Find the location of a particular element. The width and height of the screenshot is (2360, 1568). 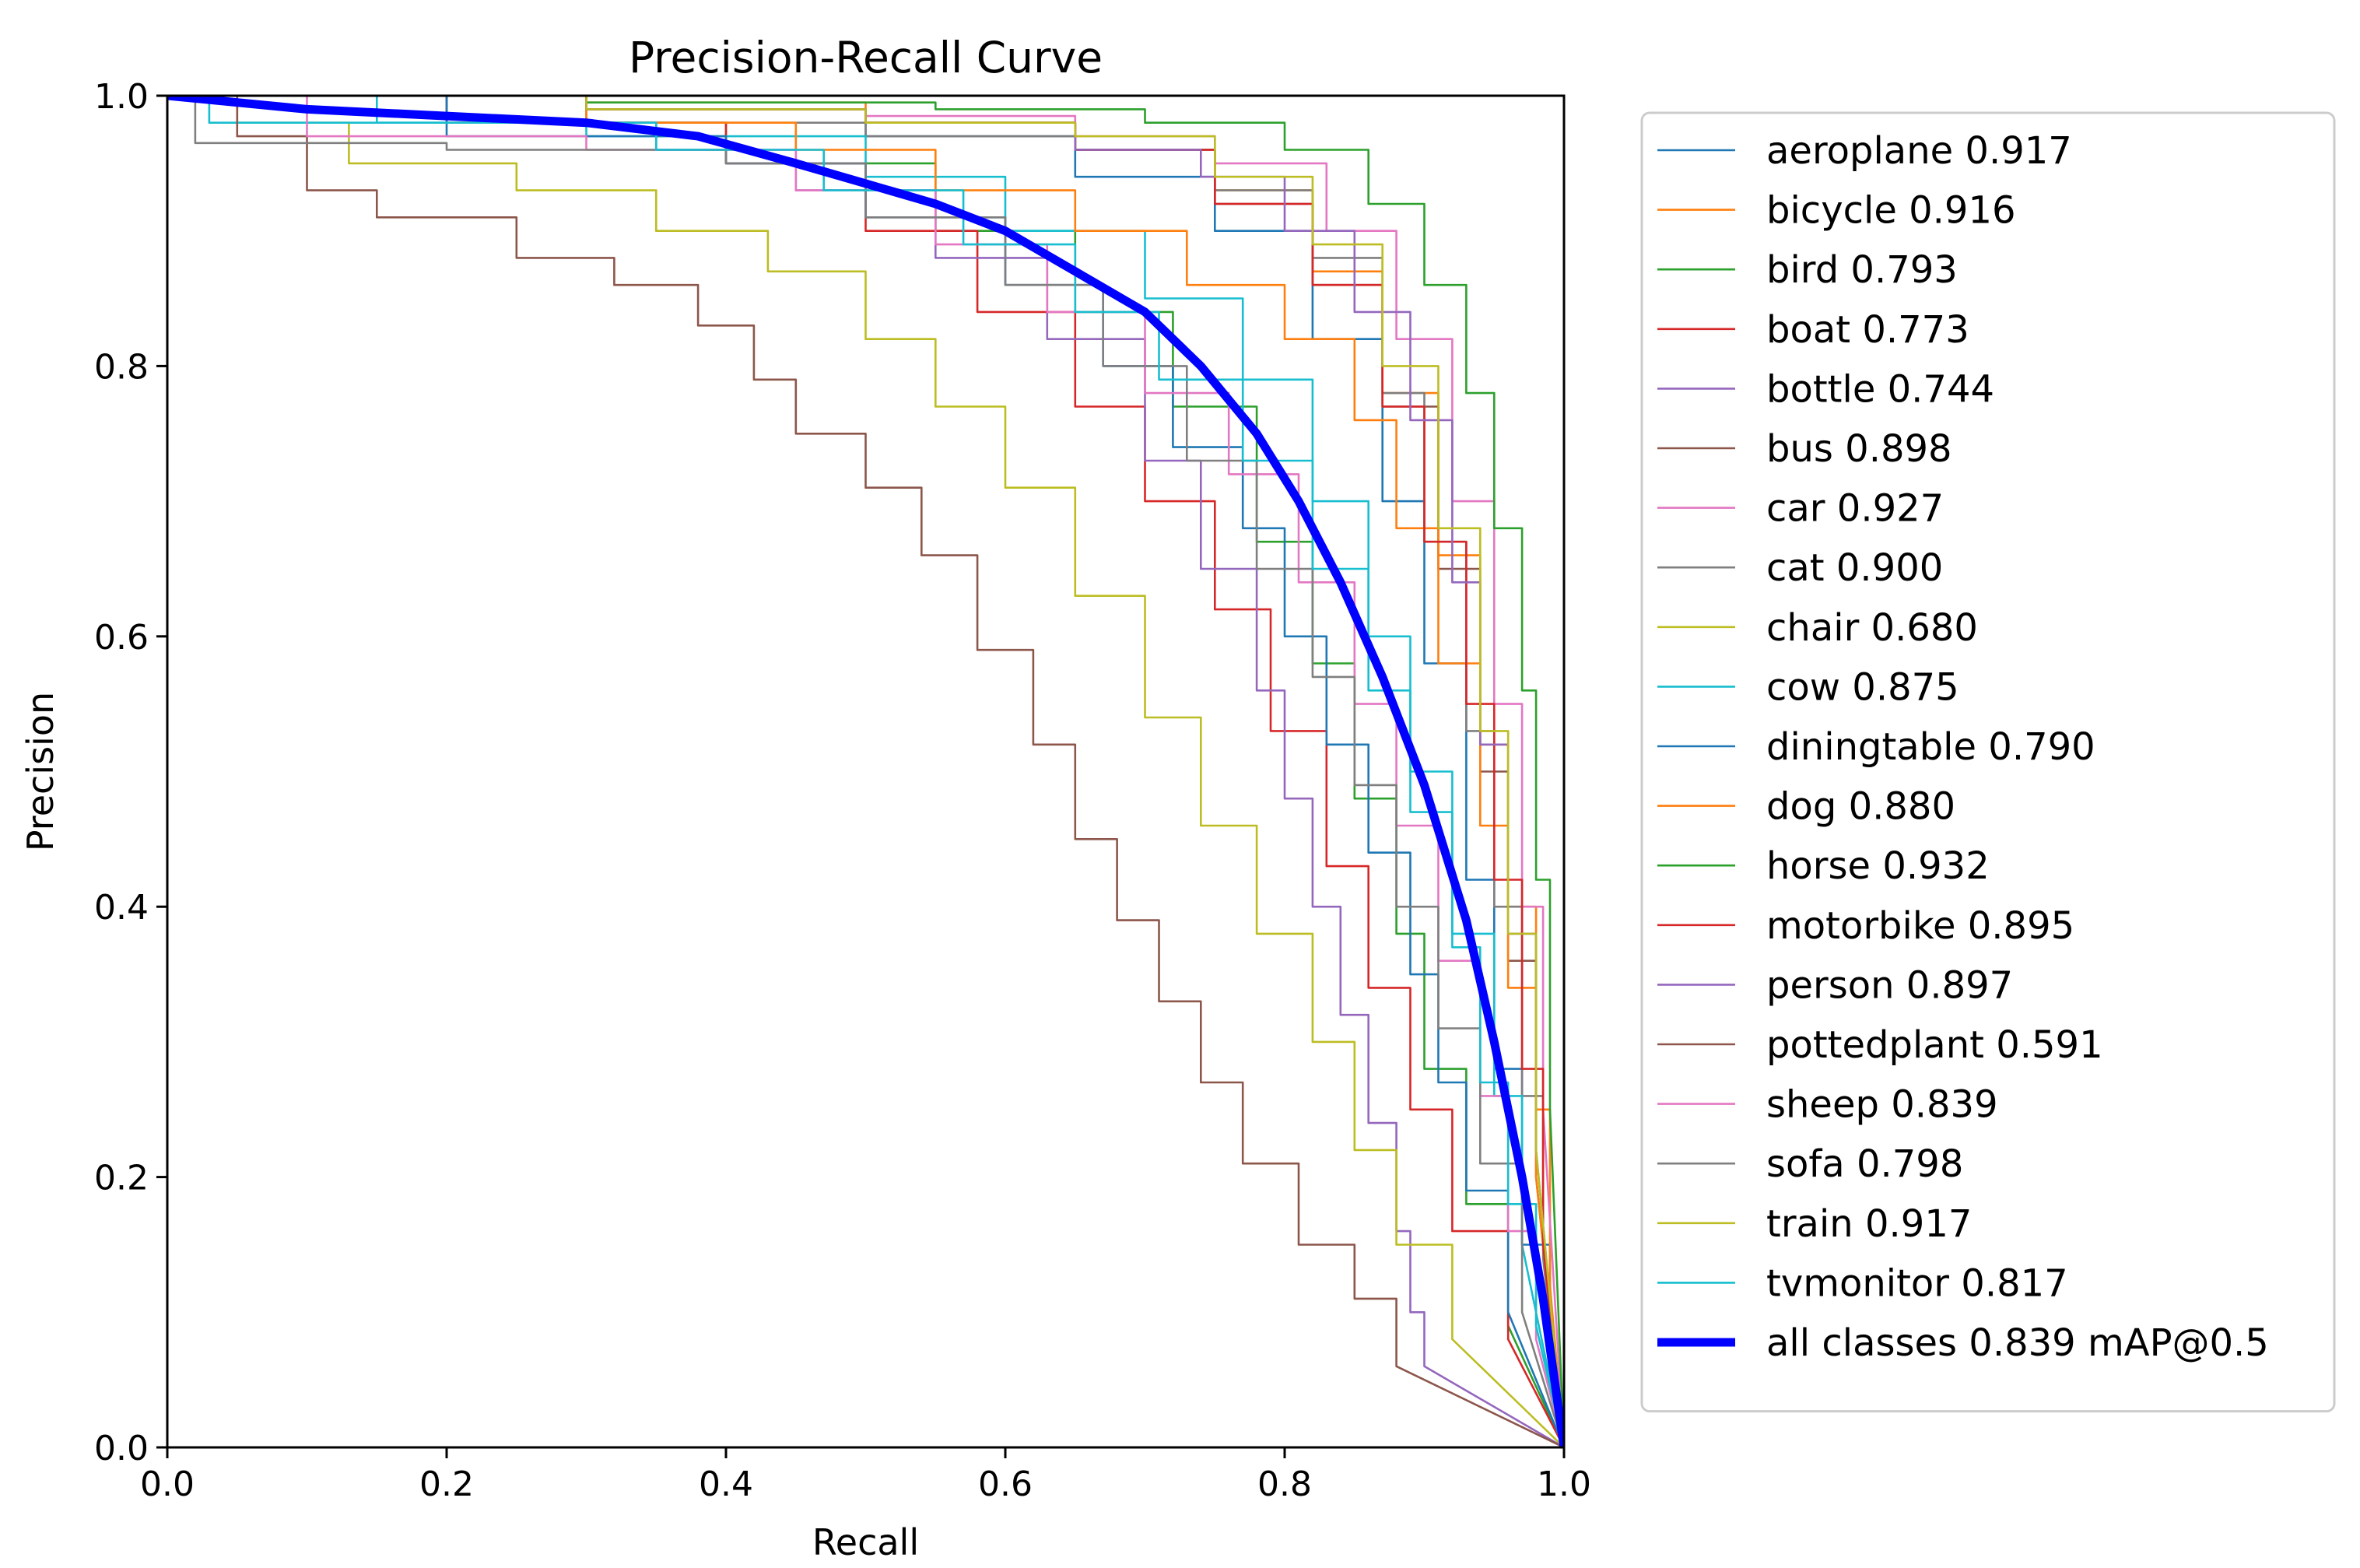

y-tick-label: 0.4 is located at coordinates (121, 908).